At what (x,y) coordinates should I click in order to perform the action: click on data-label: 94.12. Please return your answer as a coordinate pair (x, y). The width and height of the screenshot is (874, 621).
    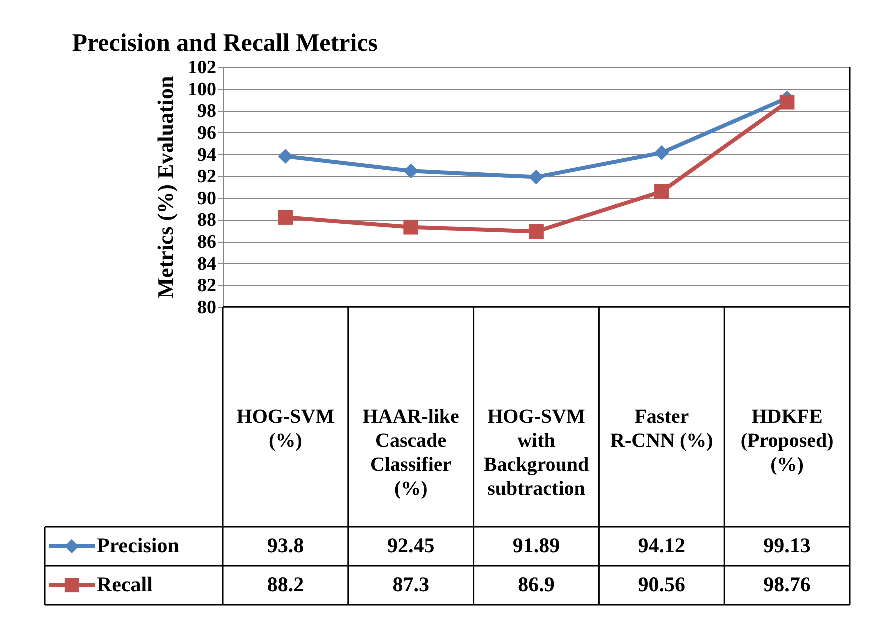
    Looking at the image, I should click on (662, 546).